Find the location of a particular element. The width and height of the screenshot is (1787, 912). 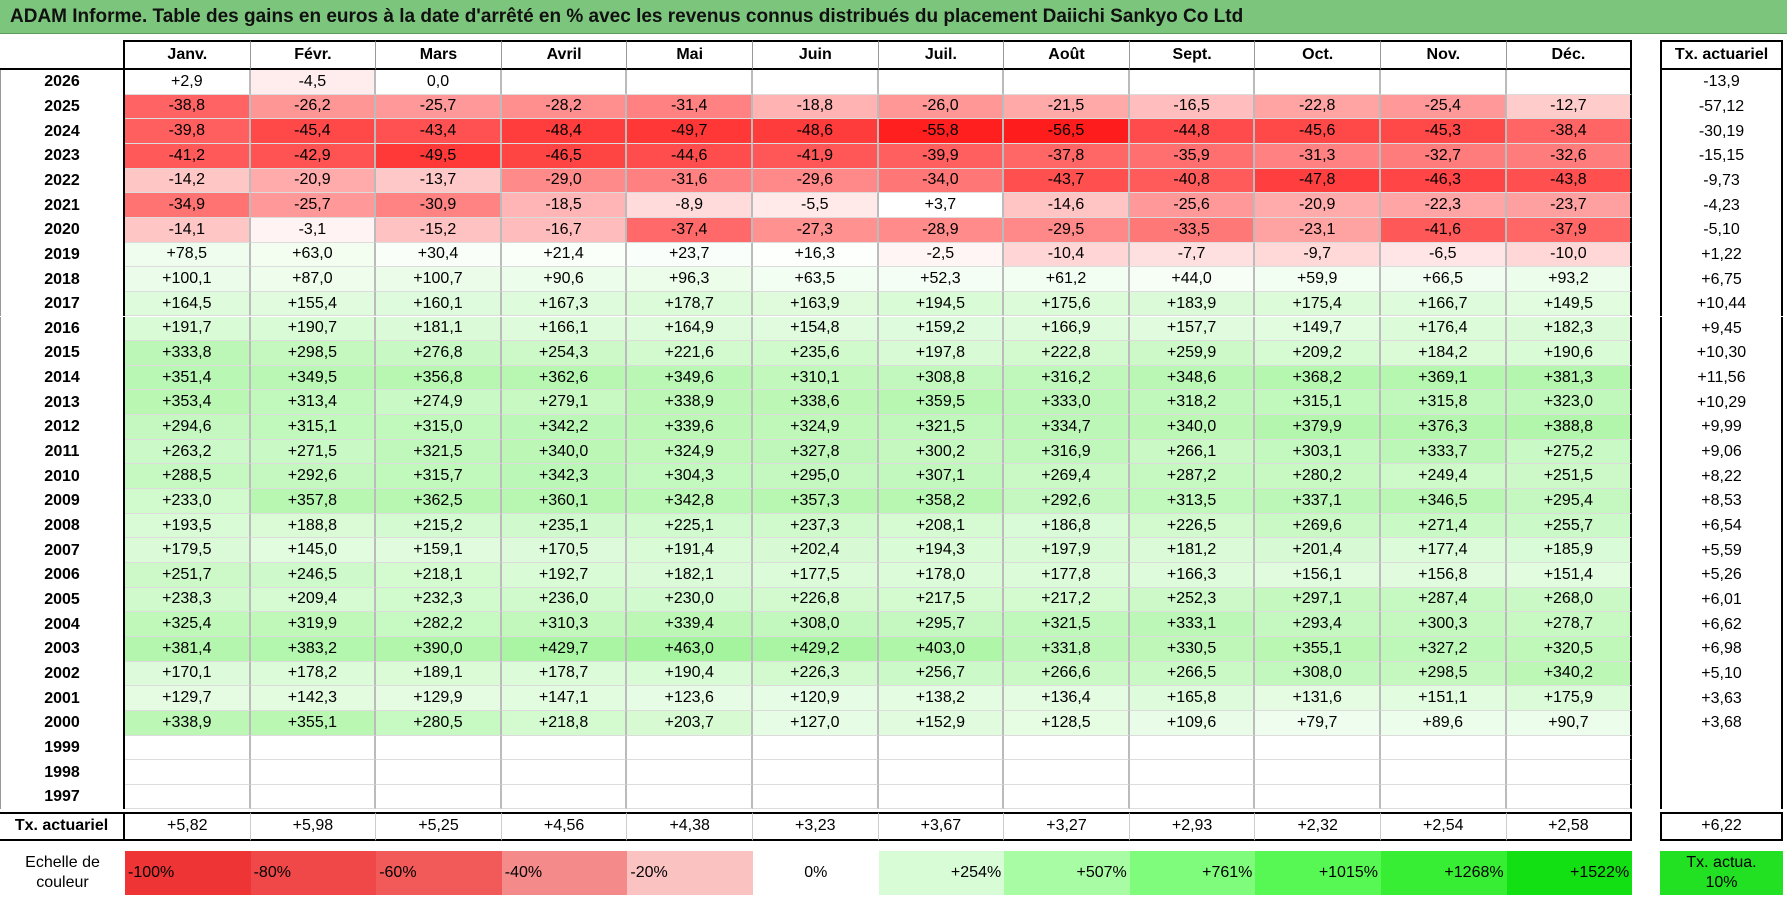

footer-cell: +2,93 is located at coordinates (1192, 826).